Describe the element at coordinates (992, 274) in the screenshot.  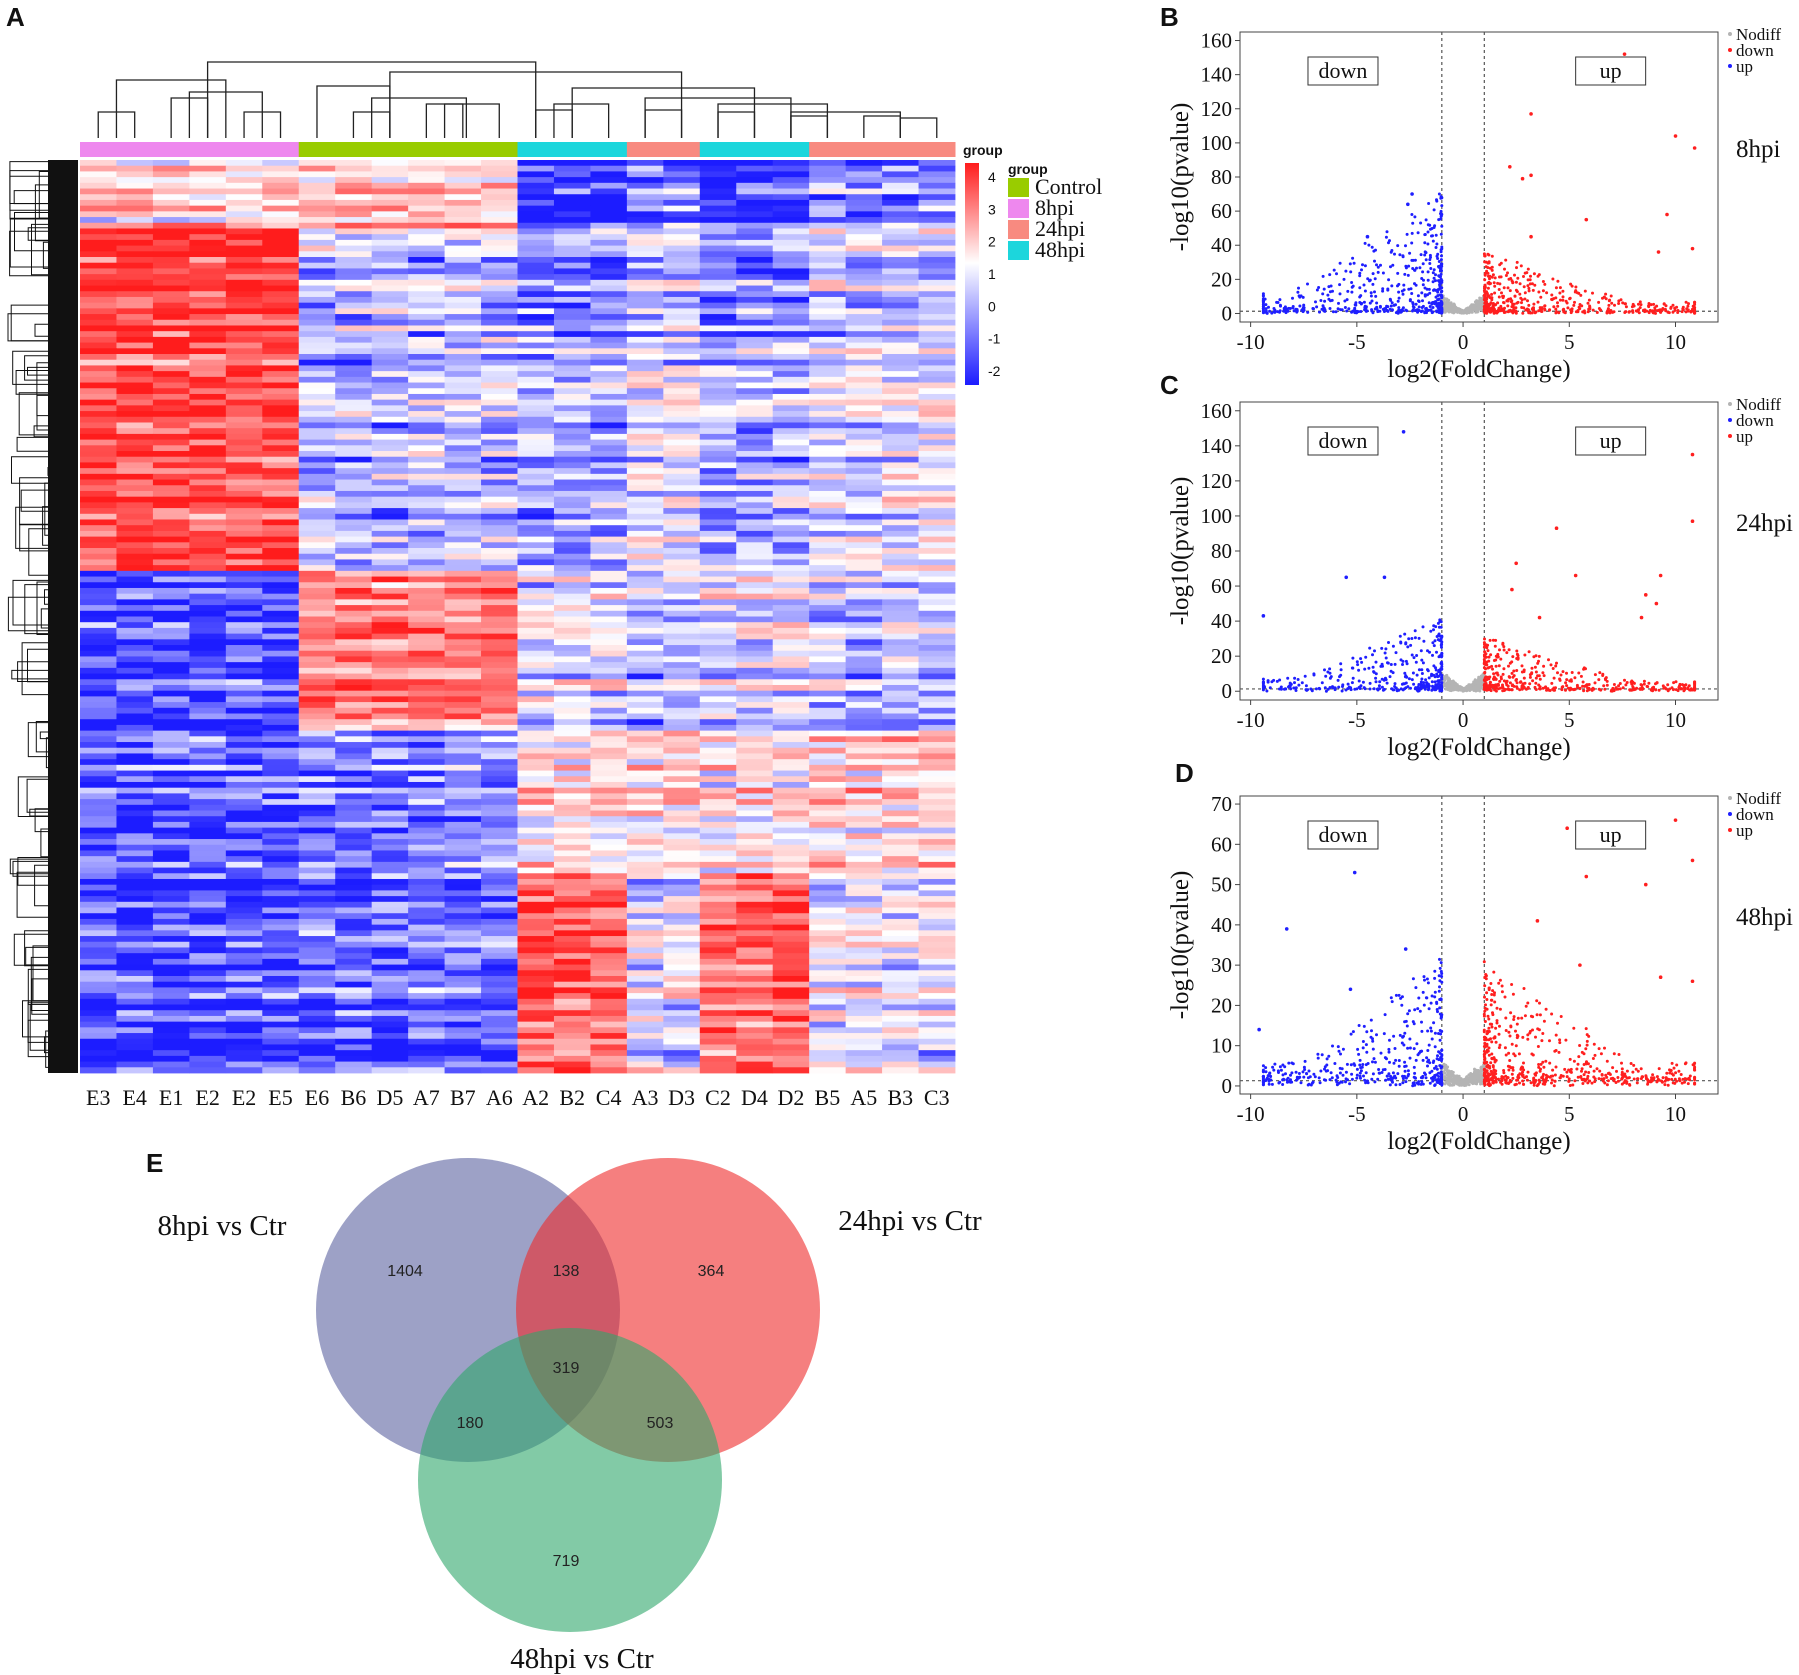
I see `scale-tick-label: 1` at that location.